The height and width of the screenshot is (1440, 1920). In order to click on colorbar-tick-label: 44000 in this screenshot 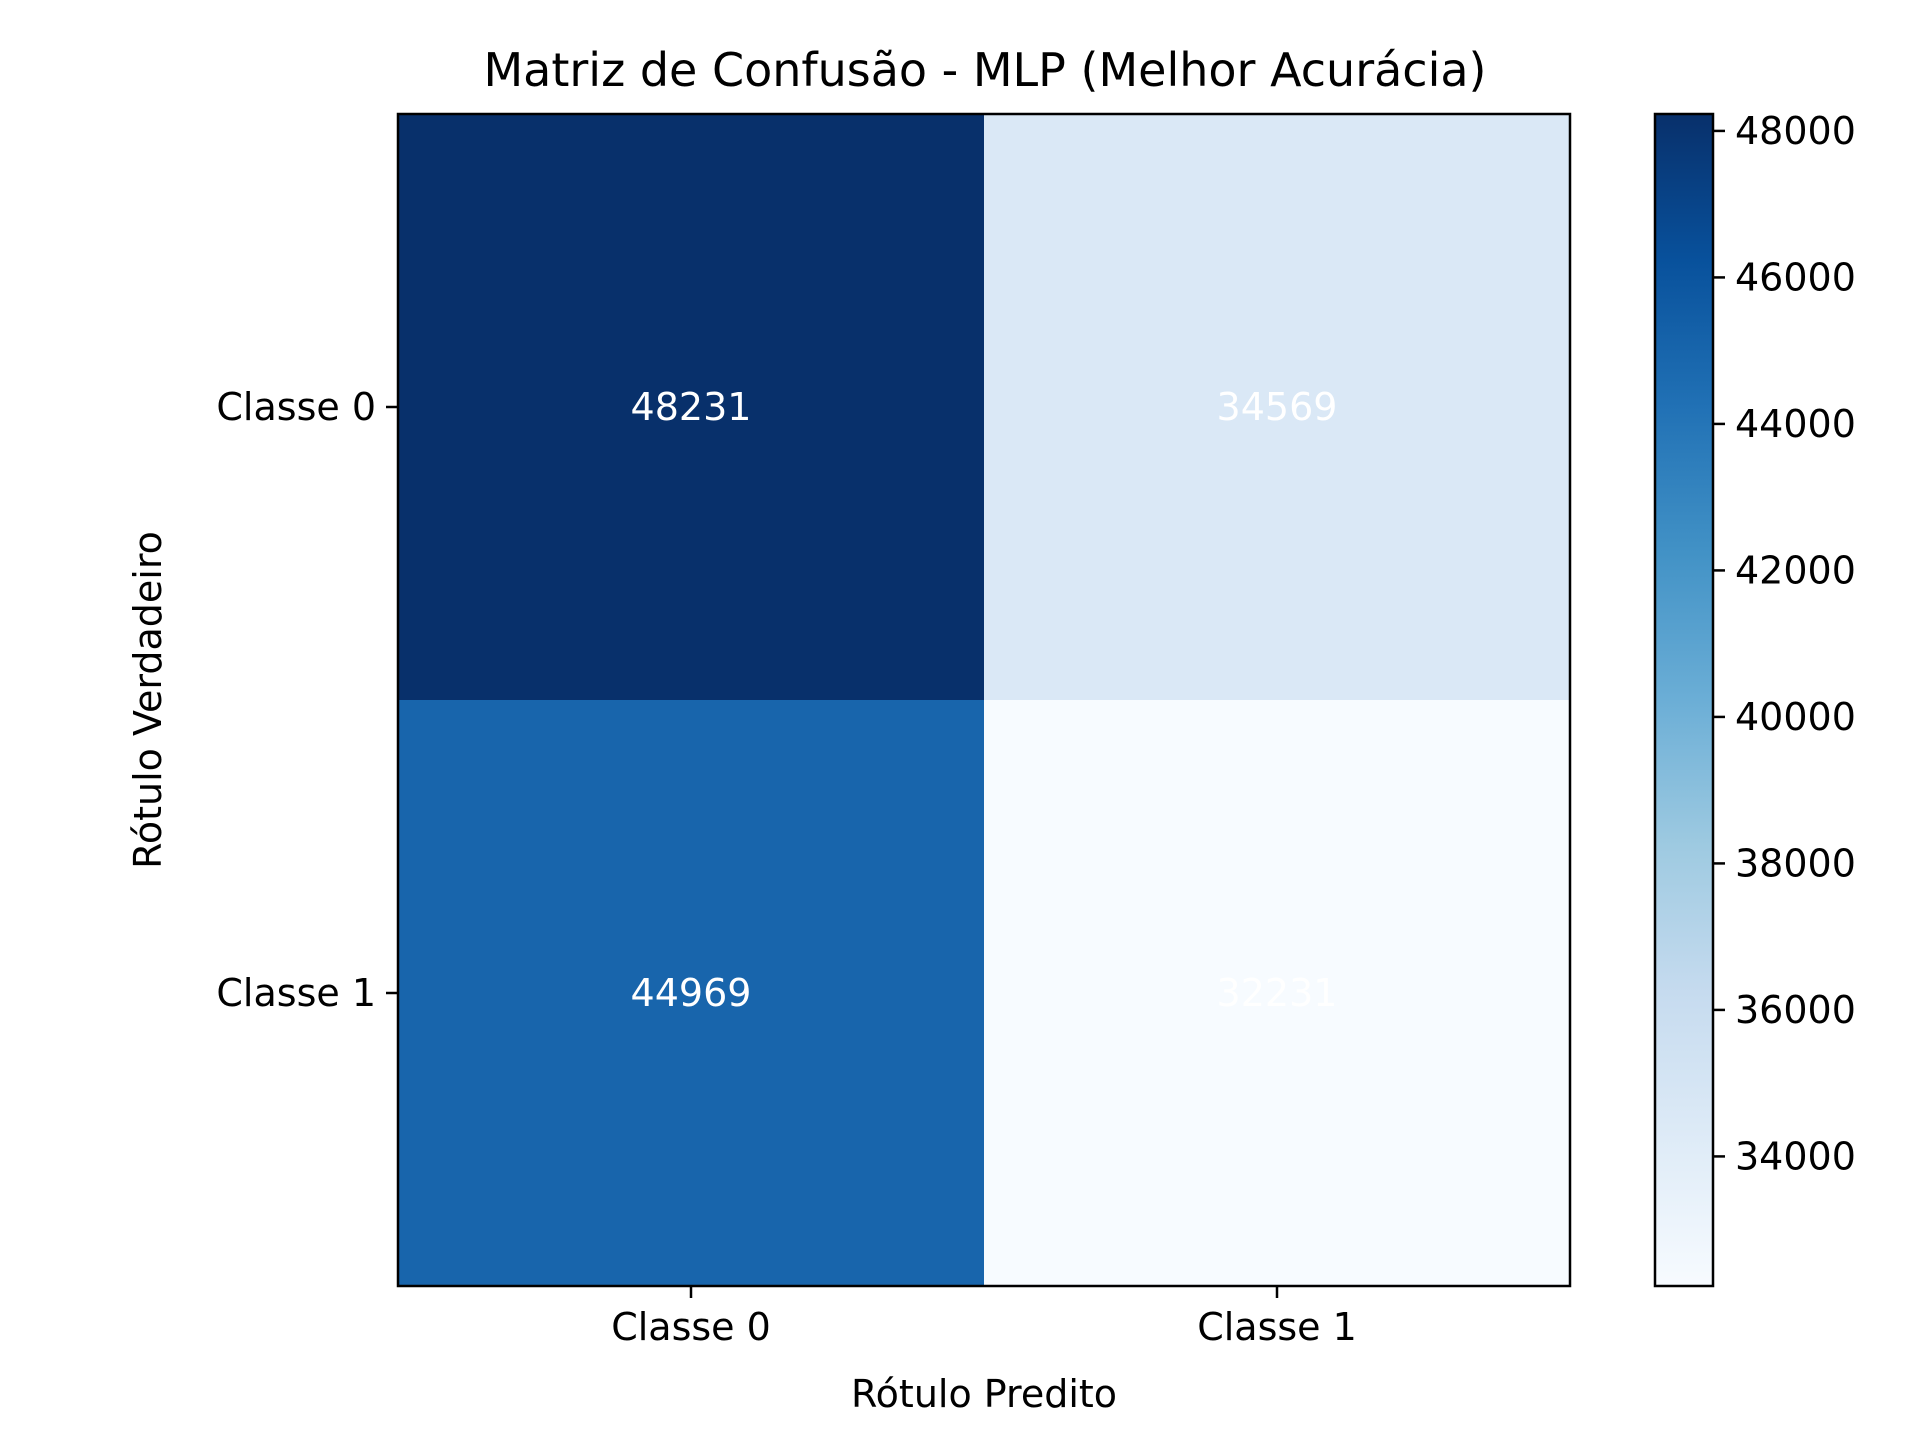, I will do `click(1795, 424)`.